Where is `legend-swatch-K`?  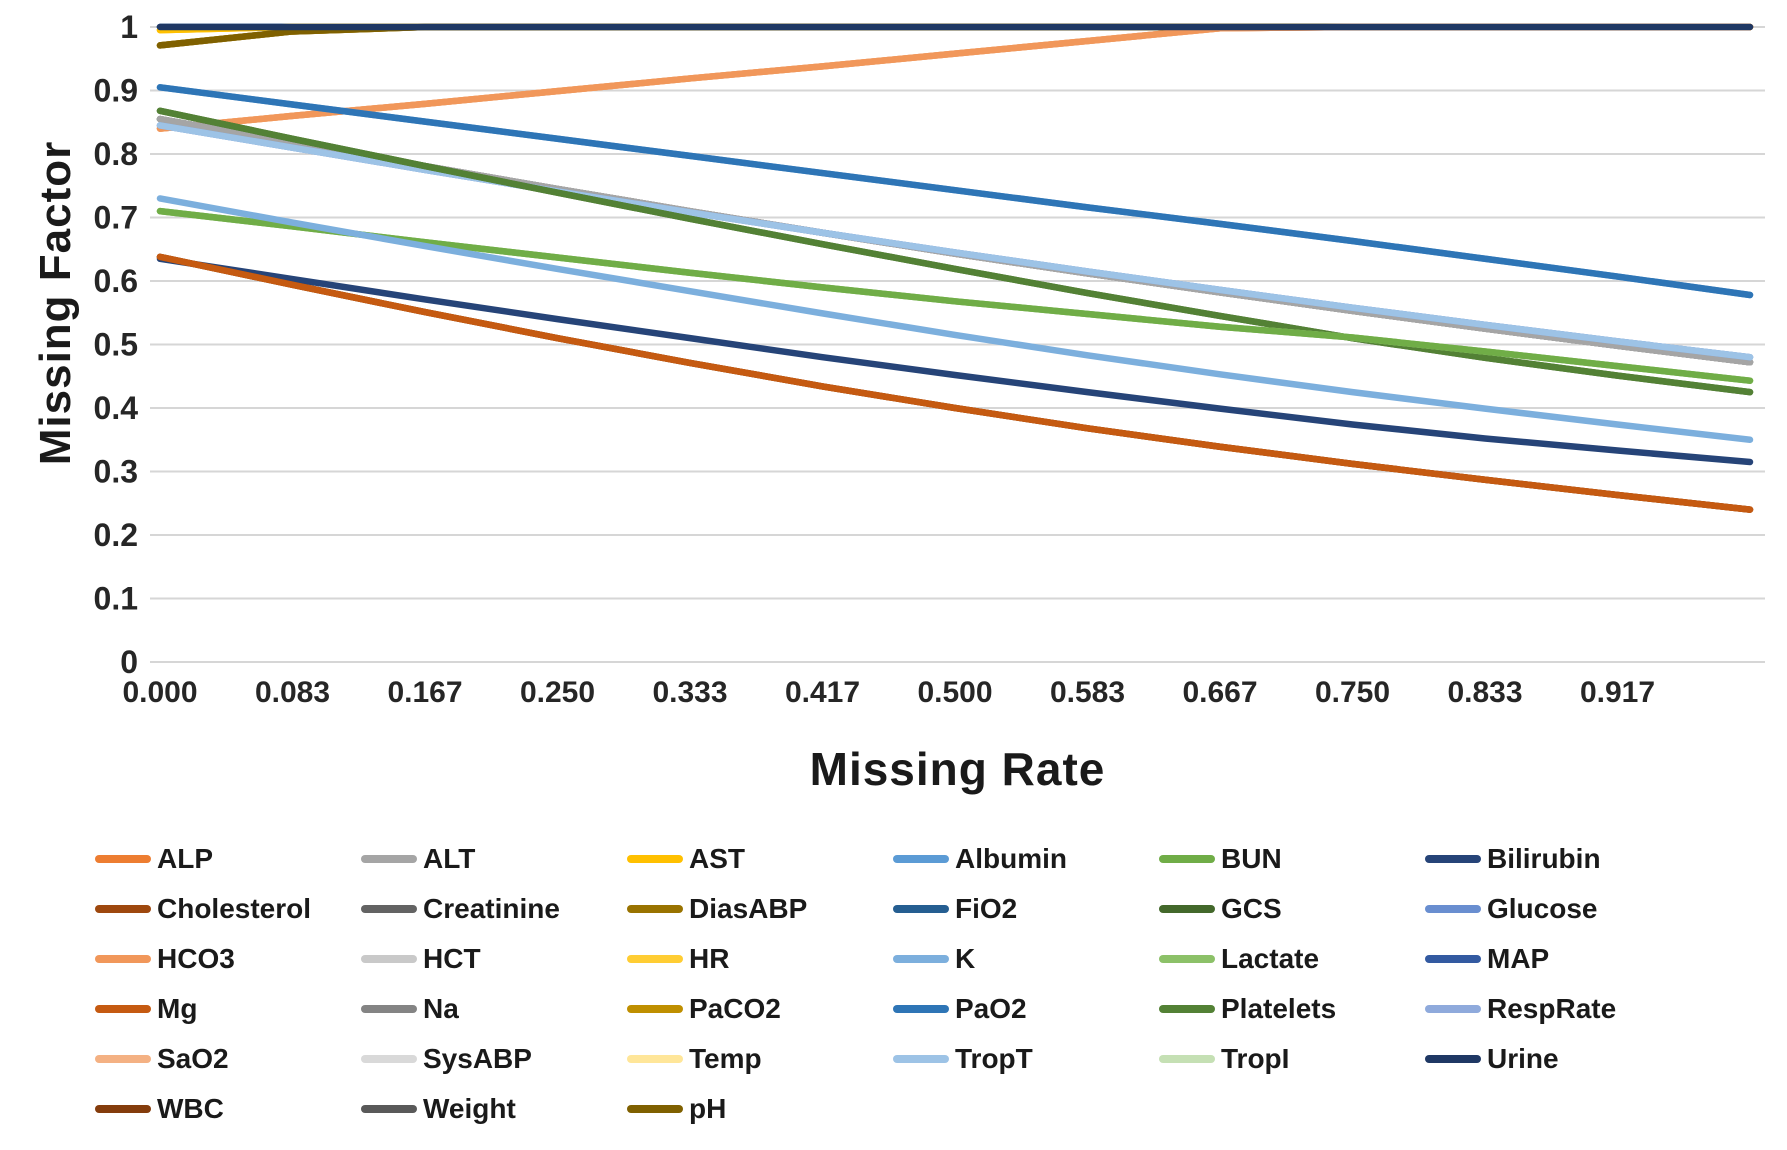 legend-swatch-K is located at coordinates (921, 959).